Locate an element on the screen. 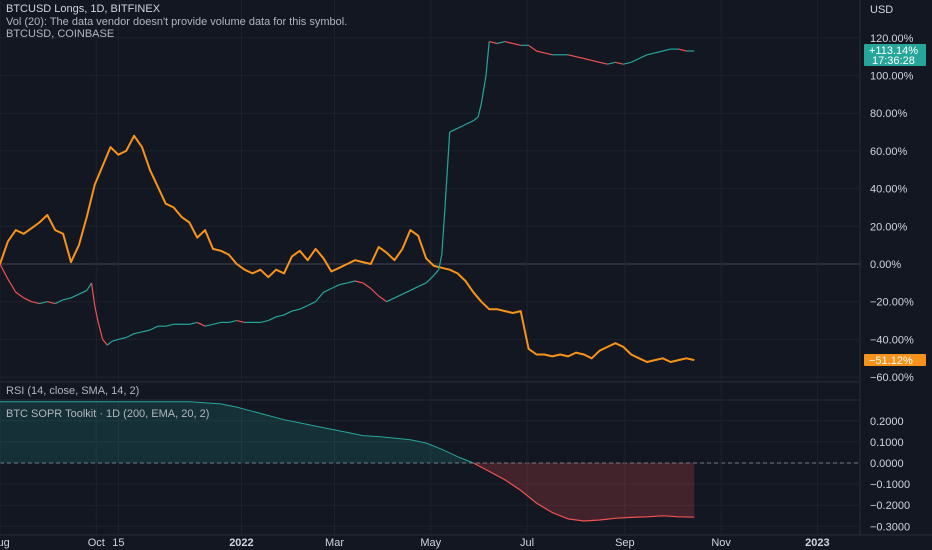 This screenshot has height=550, width=932. time-tick-label: 2023 is located at coordinates (817, 543).